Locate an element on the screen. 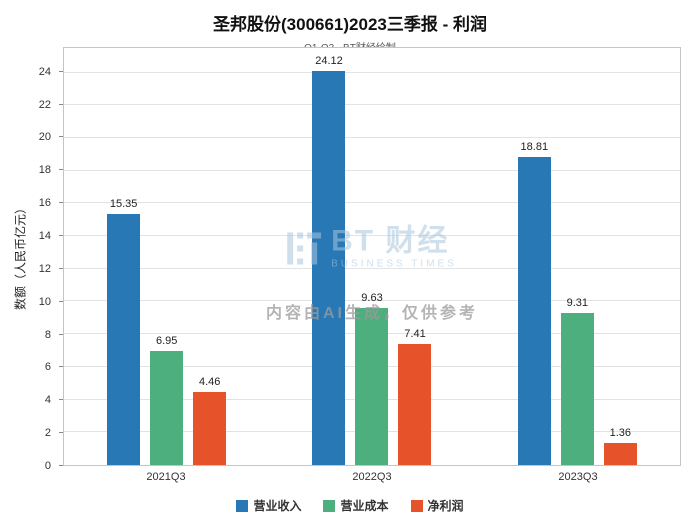 This screenshot has width=700, height=524. bar: 9.63 is located at coordinates (372, 378).